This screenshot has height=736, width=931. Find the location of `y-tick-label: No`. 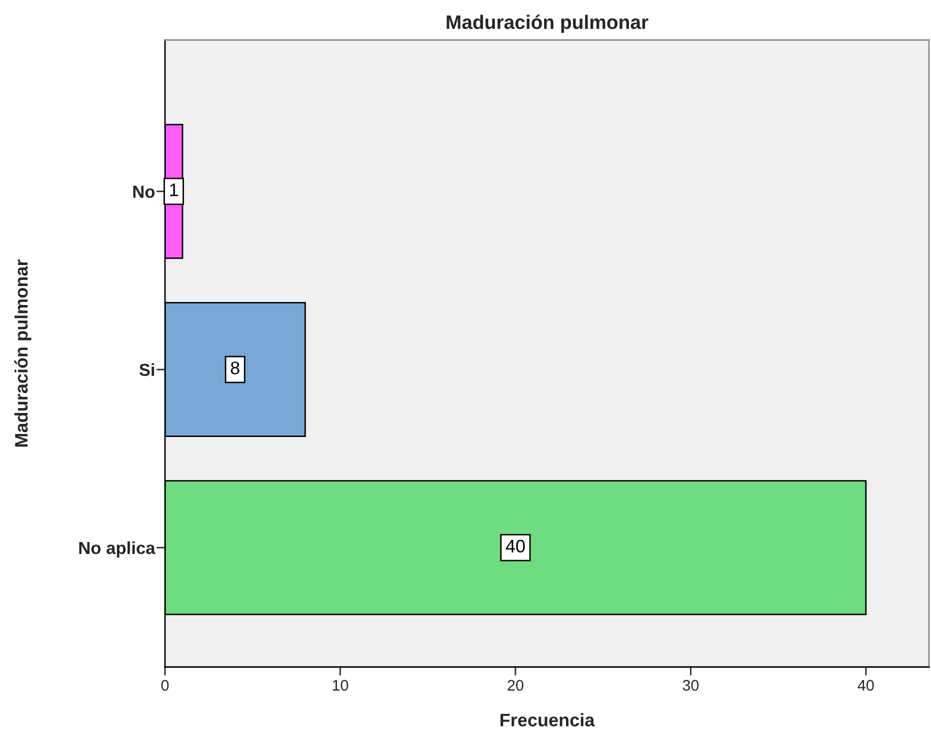

y-tick-label: No is located at coordinates (144, 192).